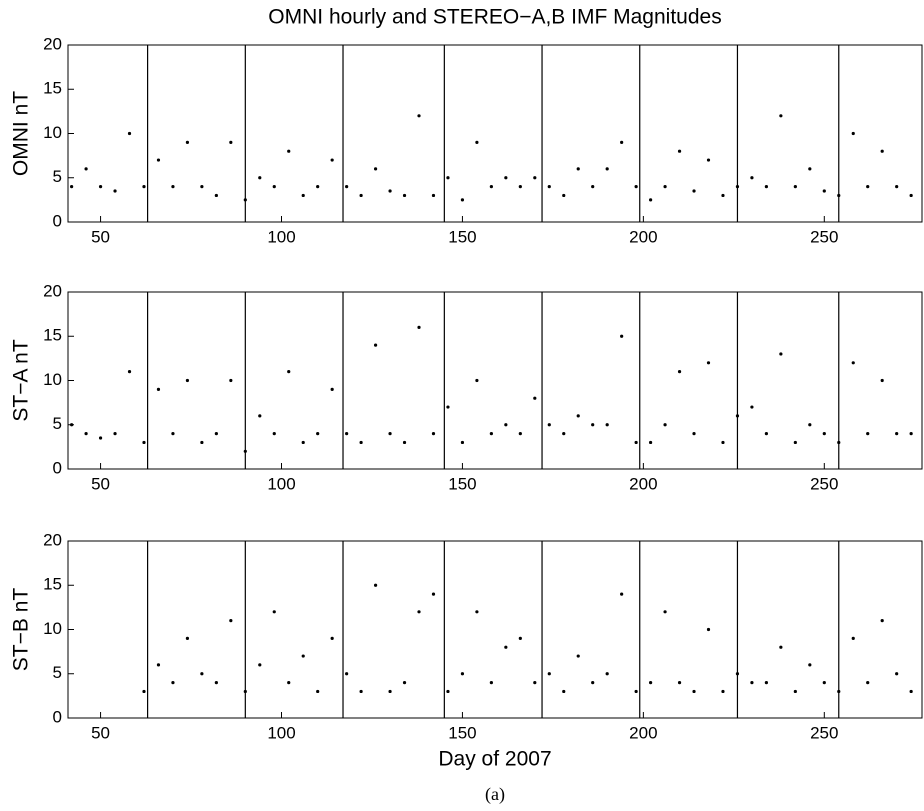 The height and width of the screenshot is (811, 924). What do you see at coordinates (21, 630) in the screenshot?
I see `y-axis-label: ST−B nT` at bounding box center [21, 630].